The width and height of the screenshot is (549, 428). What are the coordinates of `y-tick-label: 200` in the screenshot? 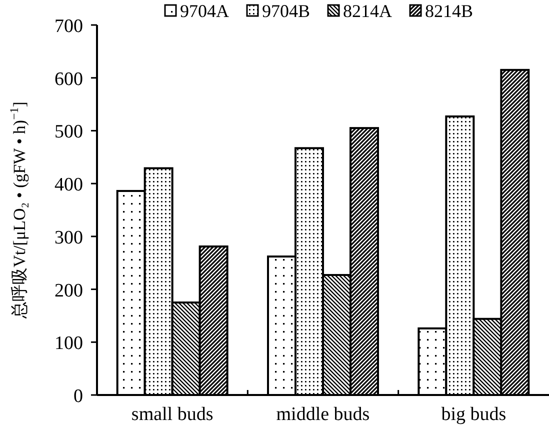 It's located at (68, 291).